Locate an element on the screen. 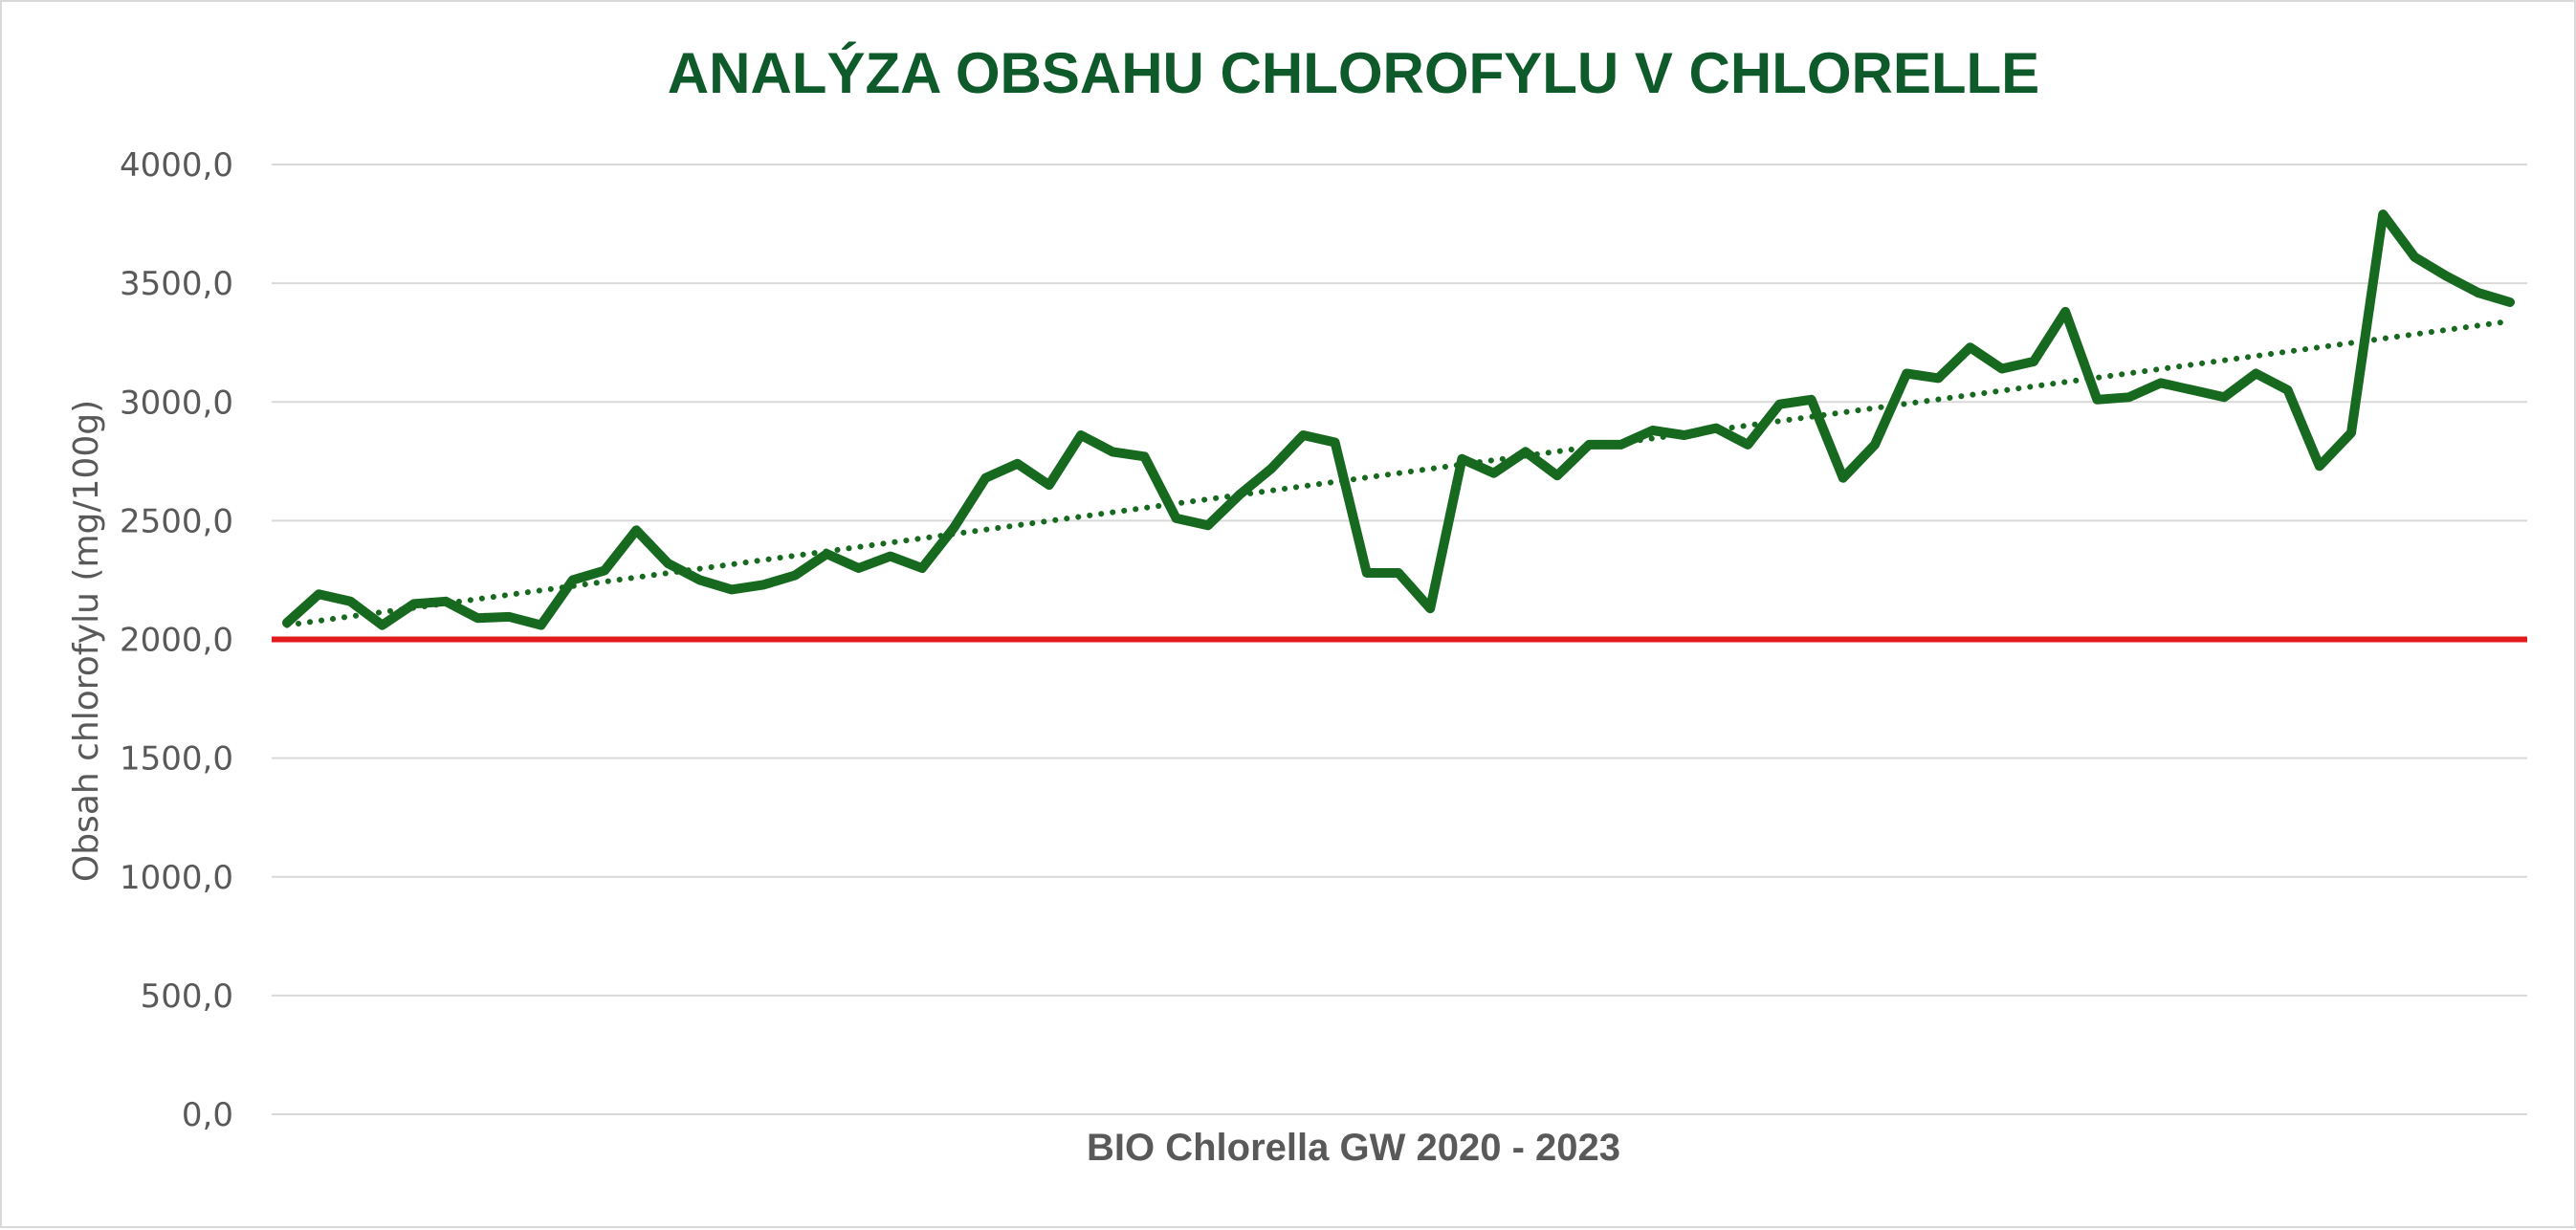 The image size is (2576, 1230). y-tick-label: 0,0 is located at coordinates (207, 1115).